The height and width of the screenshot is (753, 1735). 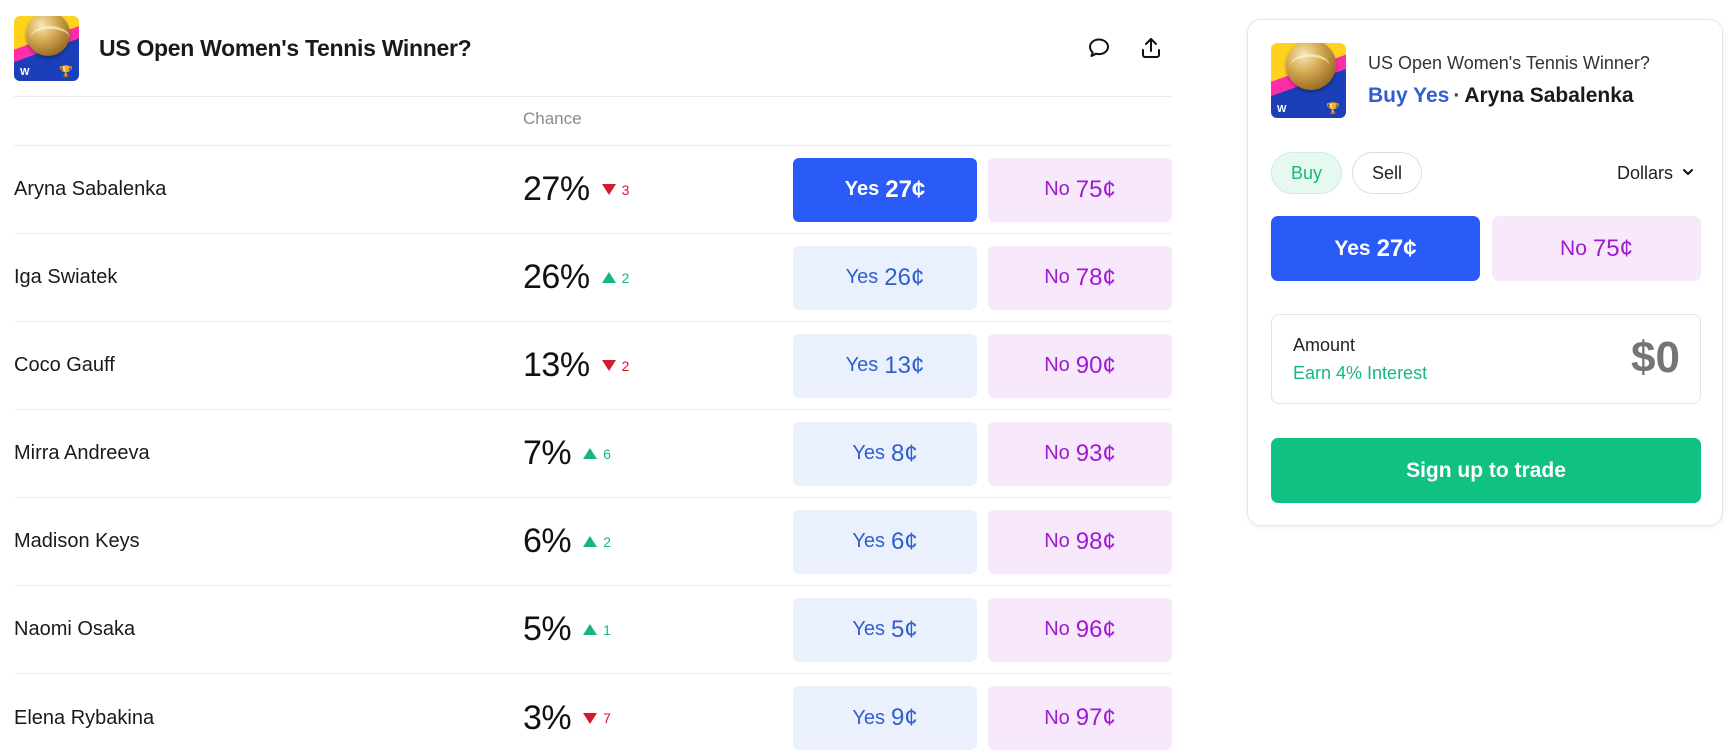 I want to click on chance-delta: 1, so click(x=597, y=630).